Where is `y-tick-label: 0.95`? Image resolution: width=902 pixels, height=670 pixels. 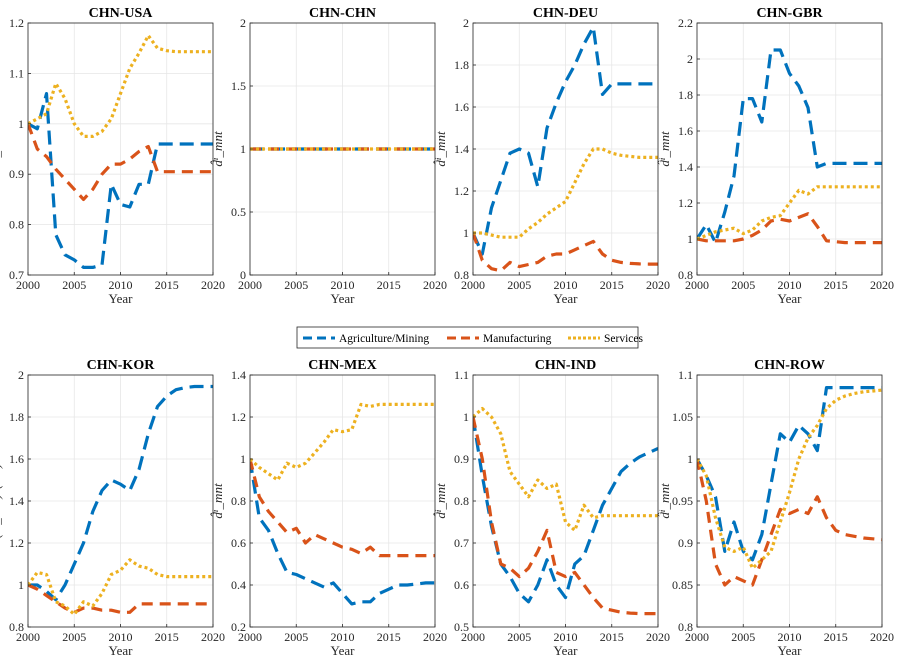
y-tick-label: 0.95 is located at coordinates (682, 501).